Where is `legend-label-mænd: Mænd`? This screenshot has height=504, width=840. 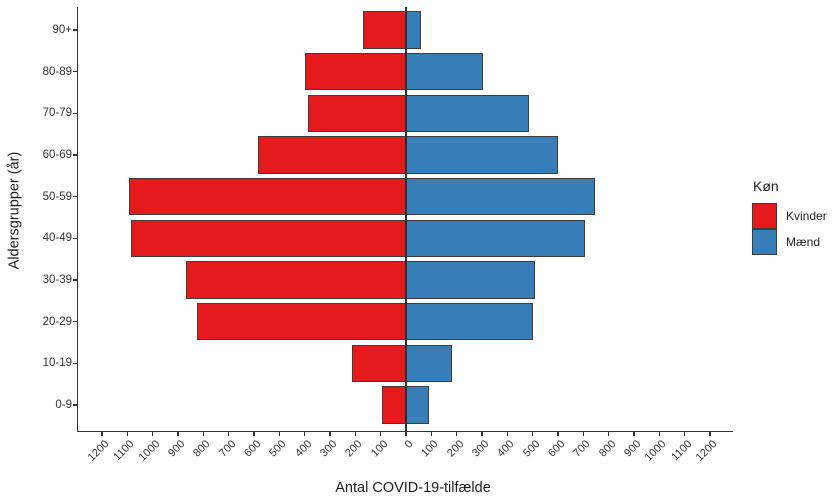
legend-label-mænd: Mænd is located at coordinates (803, 242).